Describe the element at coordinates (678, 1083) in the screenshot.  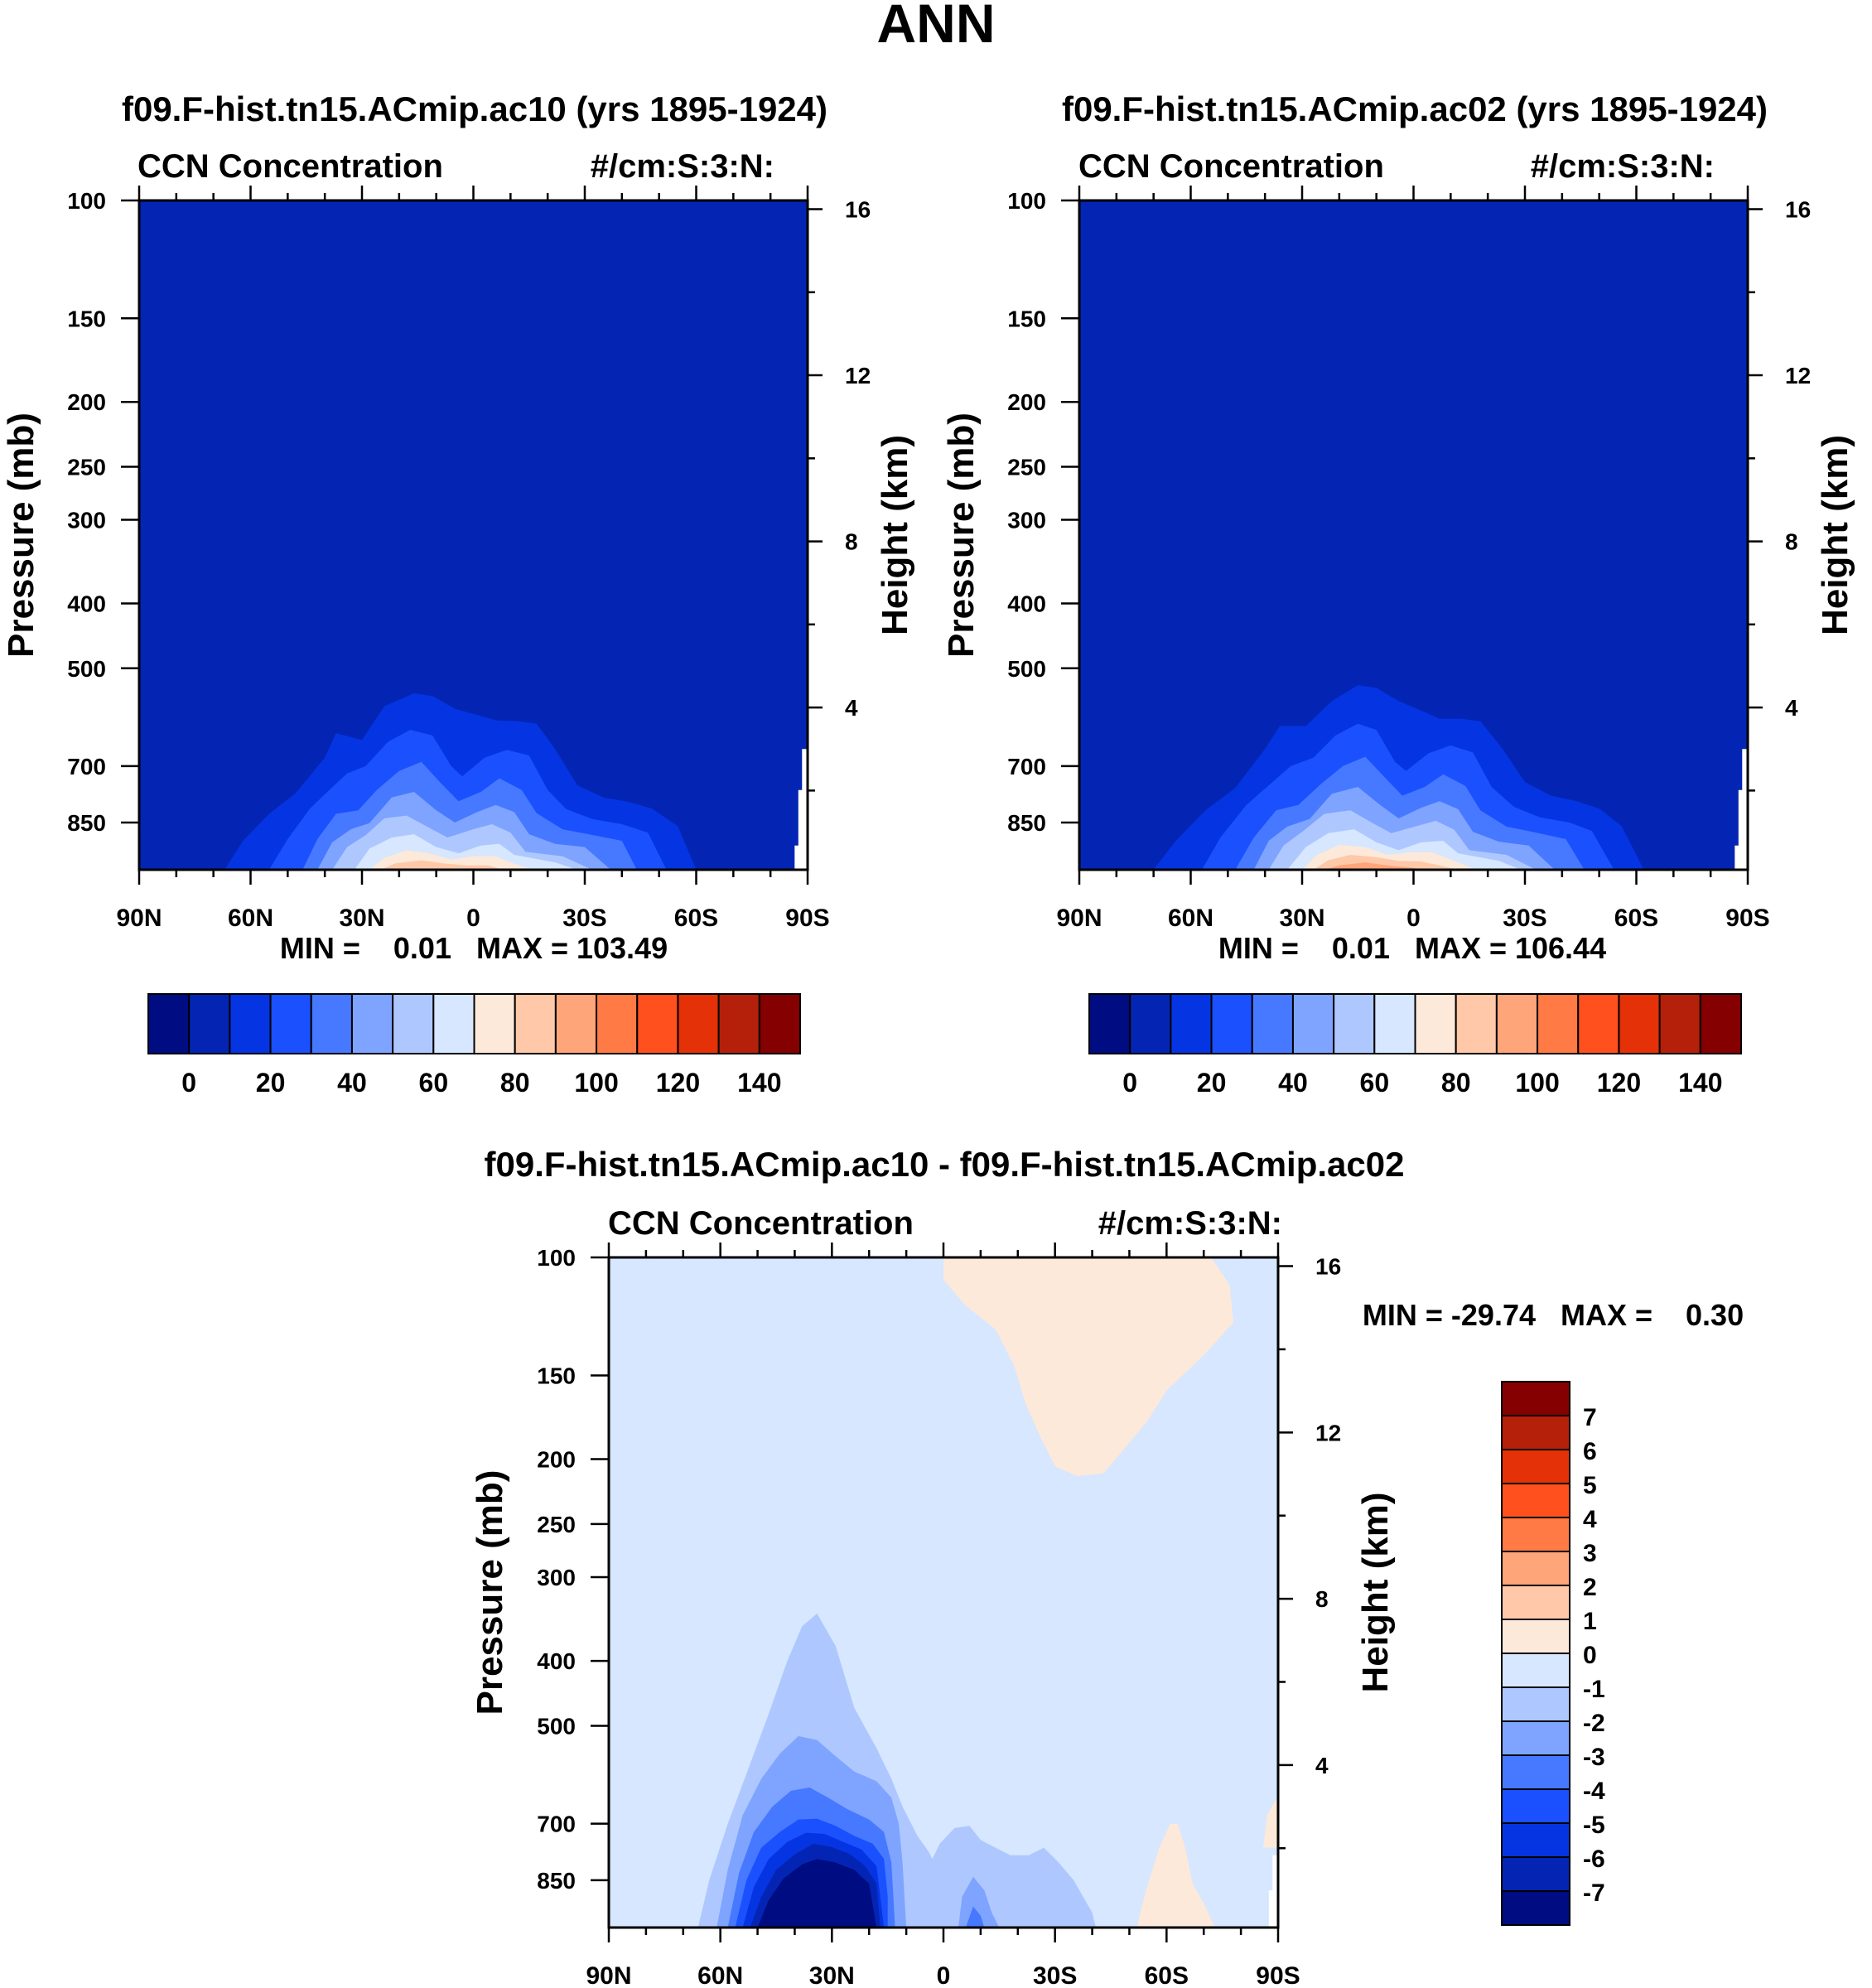
I see `colorbar-label: 120` at that location.